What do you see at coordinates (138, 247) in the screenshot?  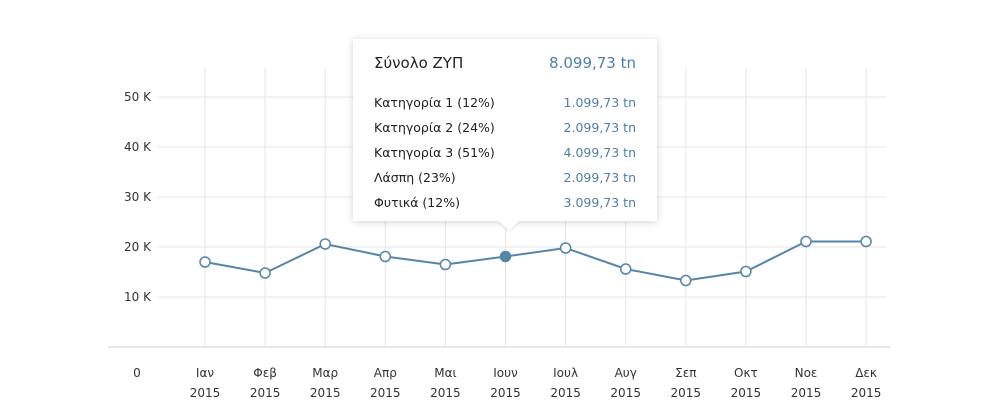 I see `y-tick-label: 20 K` at bounding box center [138, 247].